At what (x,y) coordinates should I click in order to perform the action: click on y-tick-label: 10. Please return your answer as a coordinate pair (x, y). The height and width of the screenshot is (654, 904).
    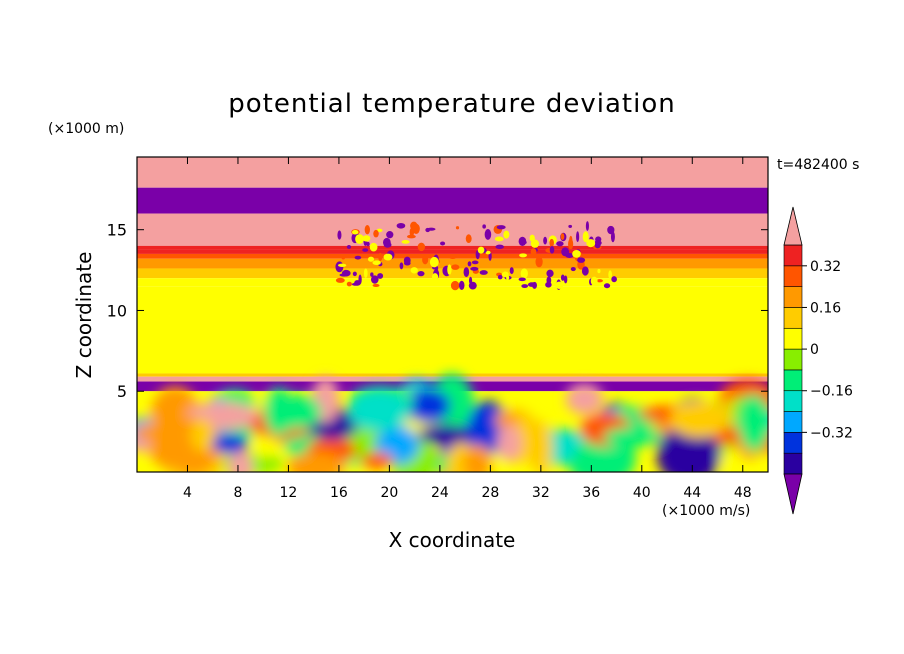
    Looking at the image, I should click on (117, 310).